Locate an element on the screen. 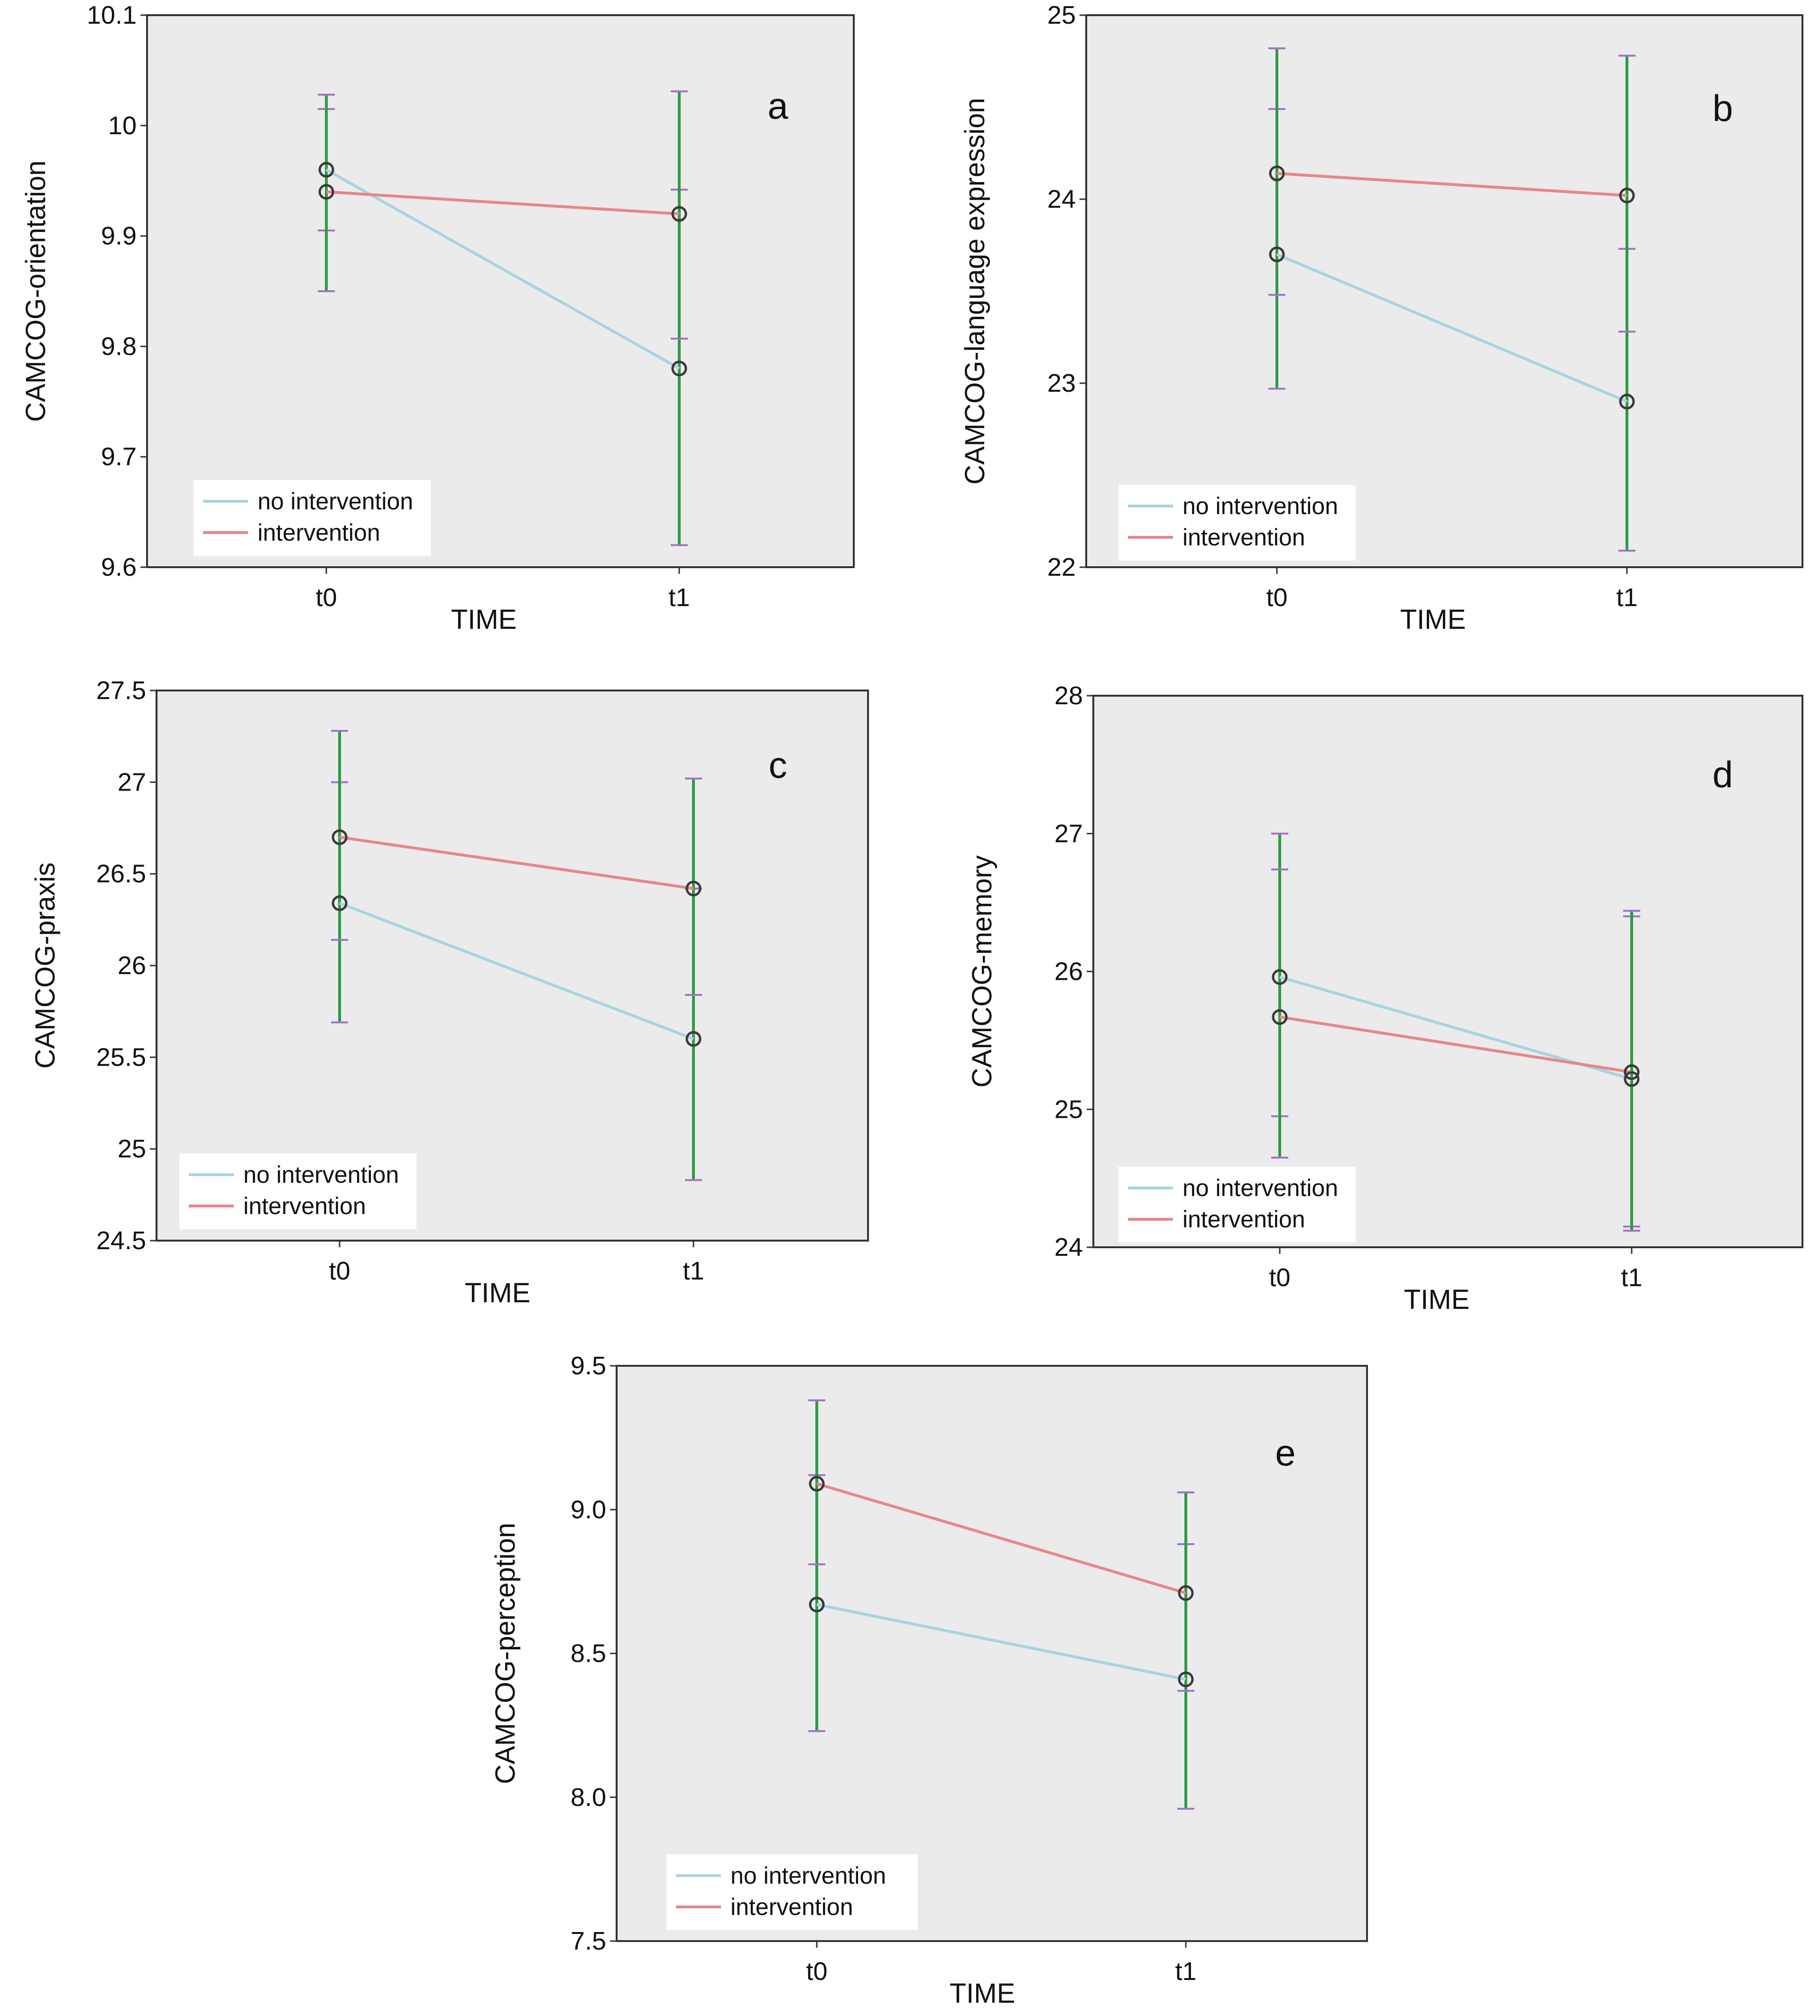 Image resolution: width=1820 pixels, height=2016 pixels. y-tick-label: 9.5 is located at coordinates (588, 1366).